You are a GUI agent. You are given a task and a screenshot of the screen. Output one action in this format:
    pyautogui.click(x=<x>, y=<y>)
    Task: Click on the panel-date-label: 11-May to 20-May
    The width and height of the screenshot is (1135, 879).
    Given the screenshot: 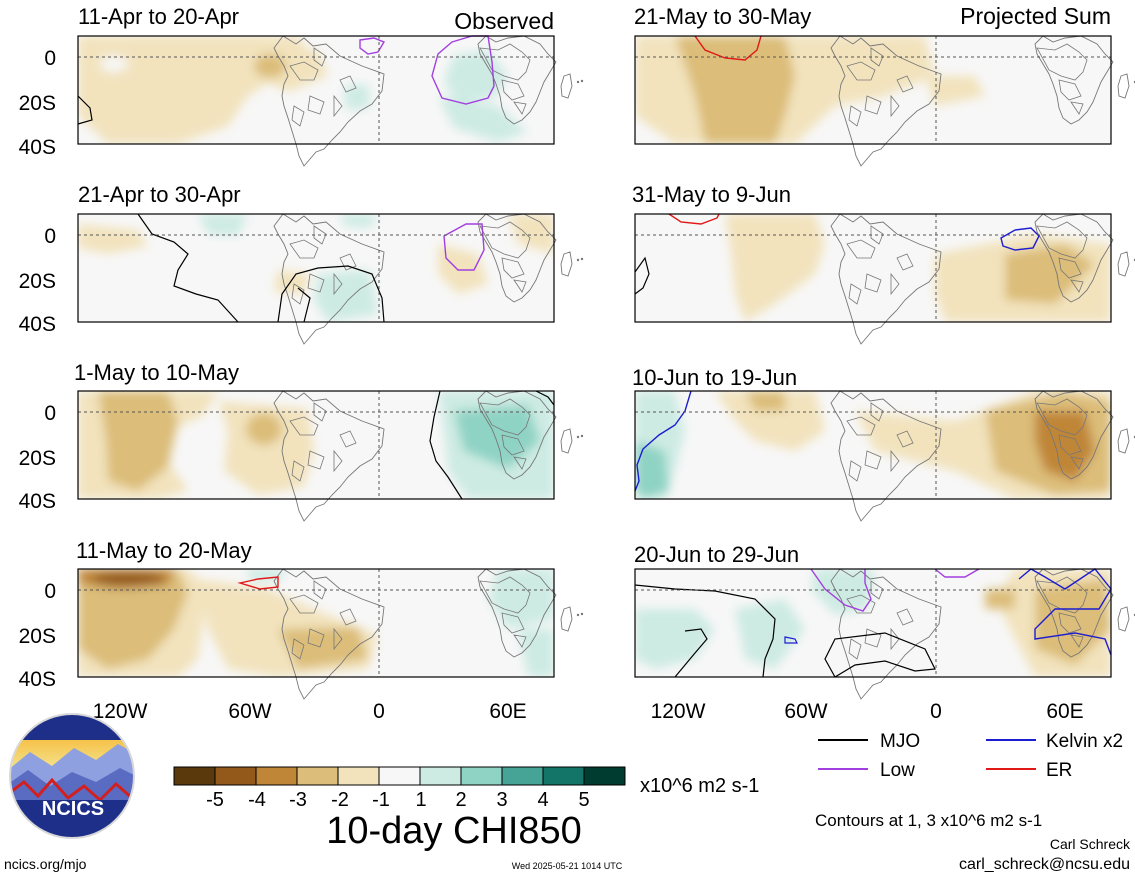 What is the action you would take?
    pyautogui.click(x=164, y=550)
    